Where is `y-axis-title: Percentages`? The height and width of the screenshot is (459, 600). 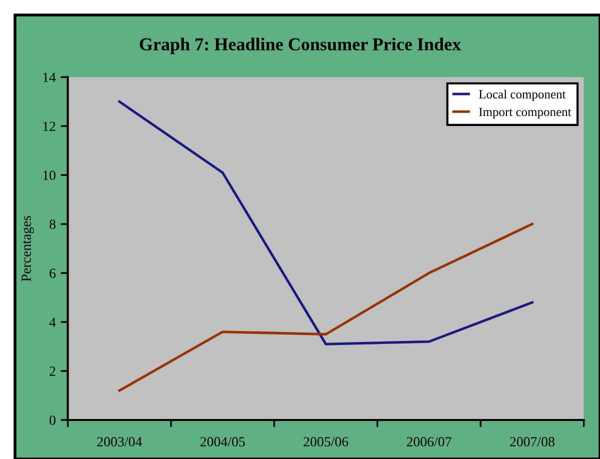
y-axis-title: Percentages is located at coordinates (28, 249).